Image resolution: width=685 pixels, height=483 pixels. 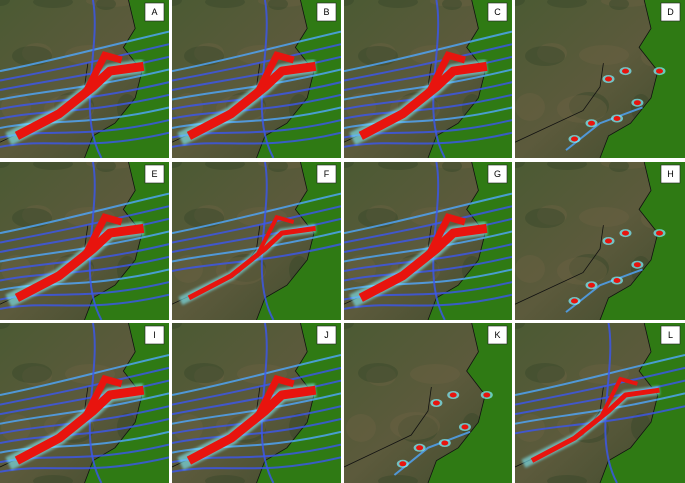 I want to click on panel-label: B, so click(x=326, y=12).